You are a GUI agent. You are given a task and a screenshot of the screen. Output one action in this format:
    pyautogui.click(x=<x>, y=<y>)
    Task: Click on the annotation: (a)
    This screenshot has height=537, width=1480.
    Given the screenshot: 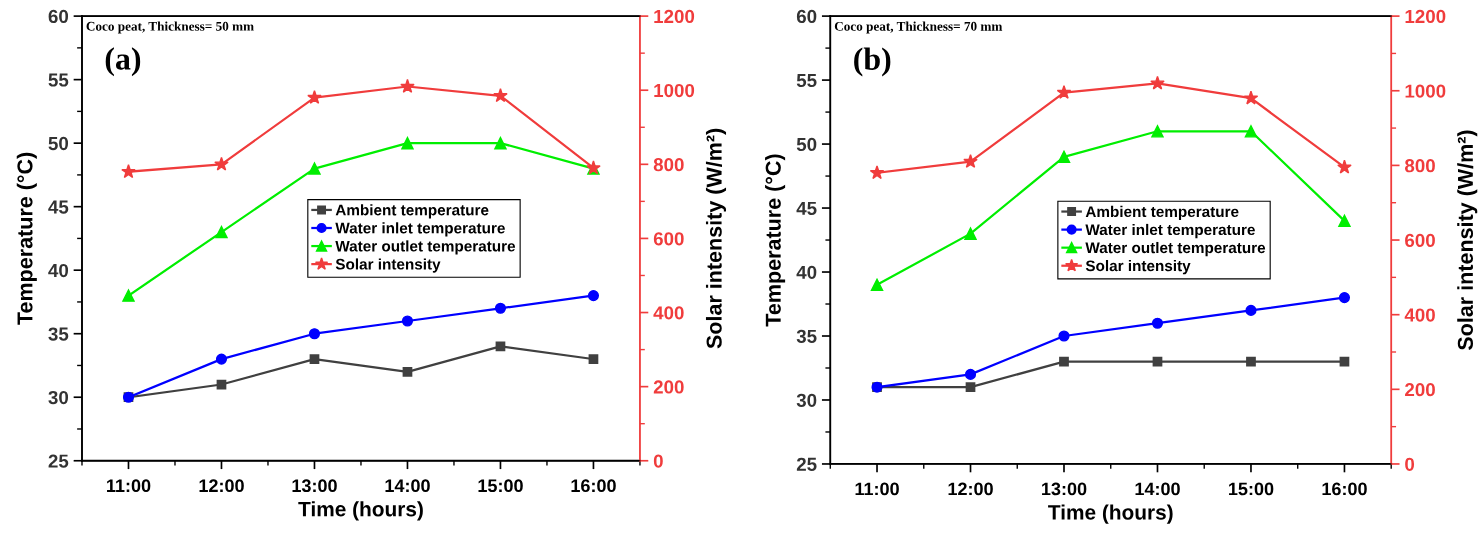 What is the action you would take?
    pyautogui.click(x=123, y=62)
    